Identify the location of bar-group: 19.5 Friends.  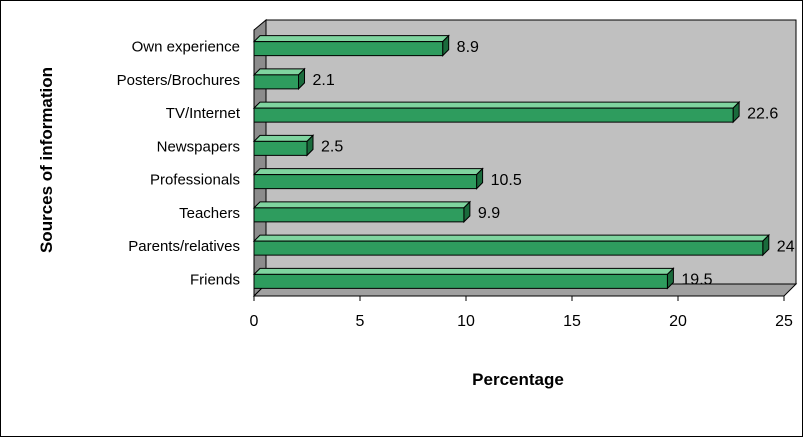
(451, 278).